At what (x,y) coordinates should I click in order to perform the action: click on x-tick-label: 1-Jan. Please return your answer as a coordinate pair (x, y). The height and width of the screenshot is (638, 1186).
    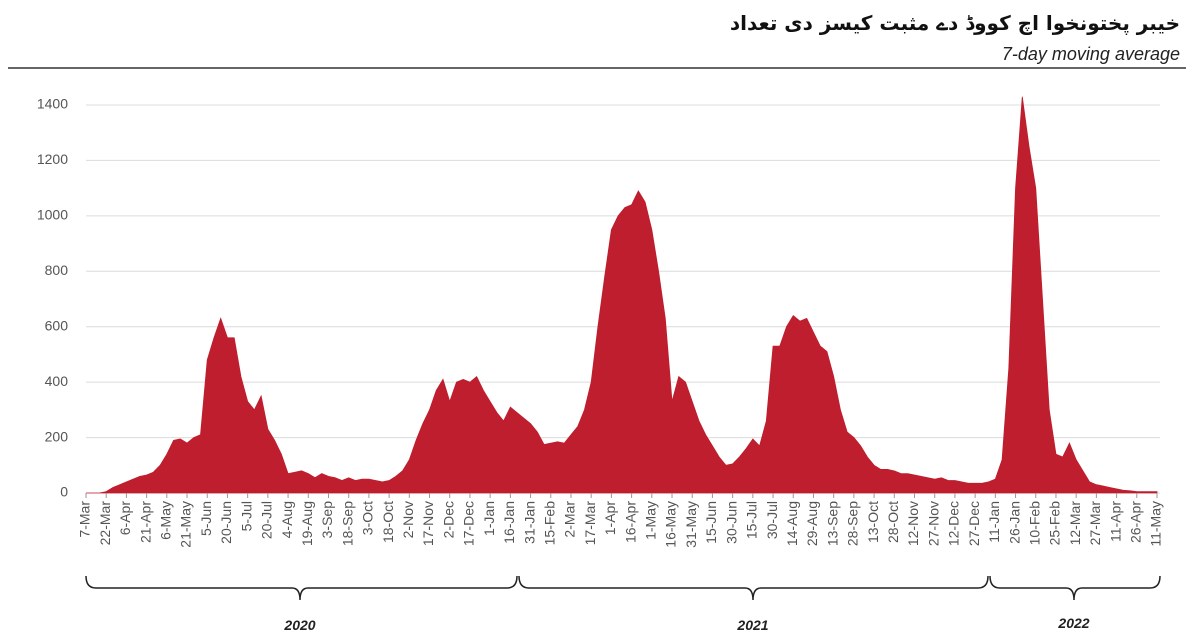
    Looking at the image, I should click on (489, 518).